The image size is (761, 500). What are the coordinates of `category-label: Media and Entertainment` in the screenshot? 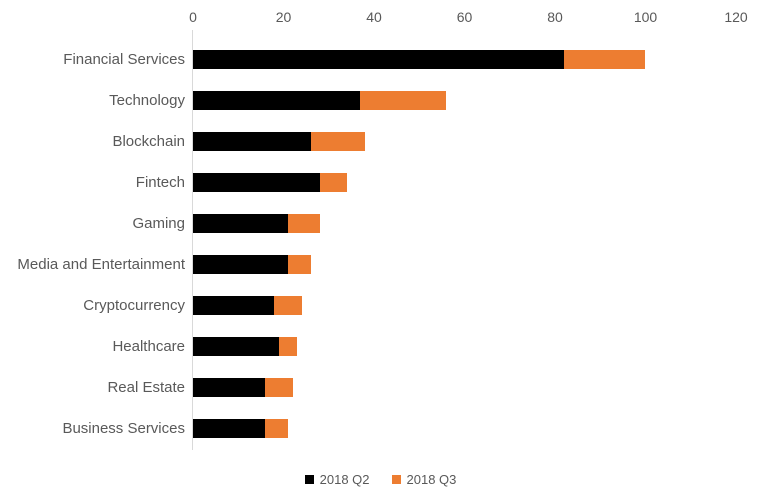 It's located at (101, 264).